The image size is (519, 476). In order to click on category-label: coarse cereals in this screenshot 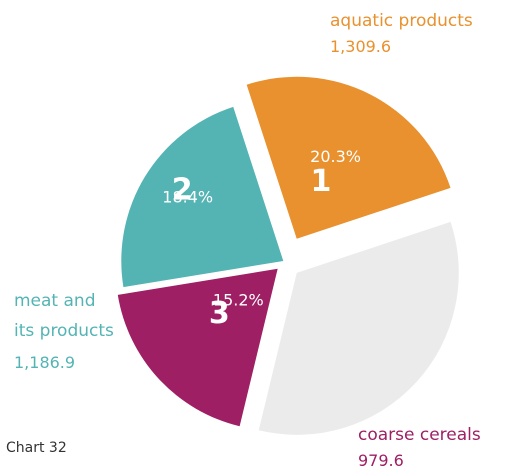, I will do `click(419, 435)`.